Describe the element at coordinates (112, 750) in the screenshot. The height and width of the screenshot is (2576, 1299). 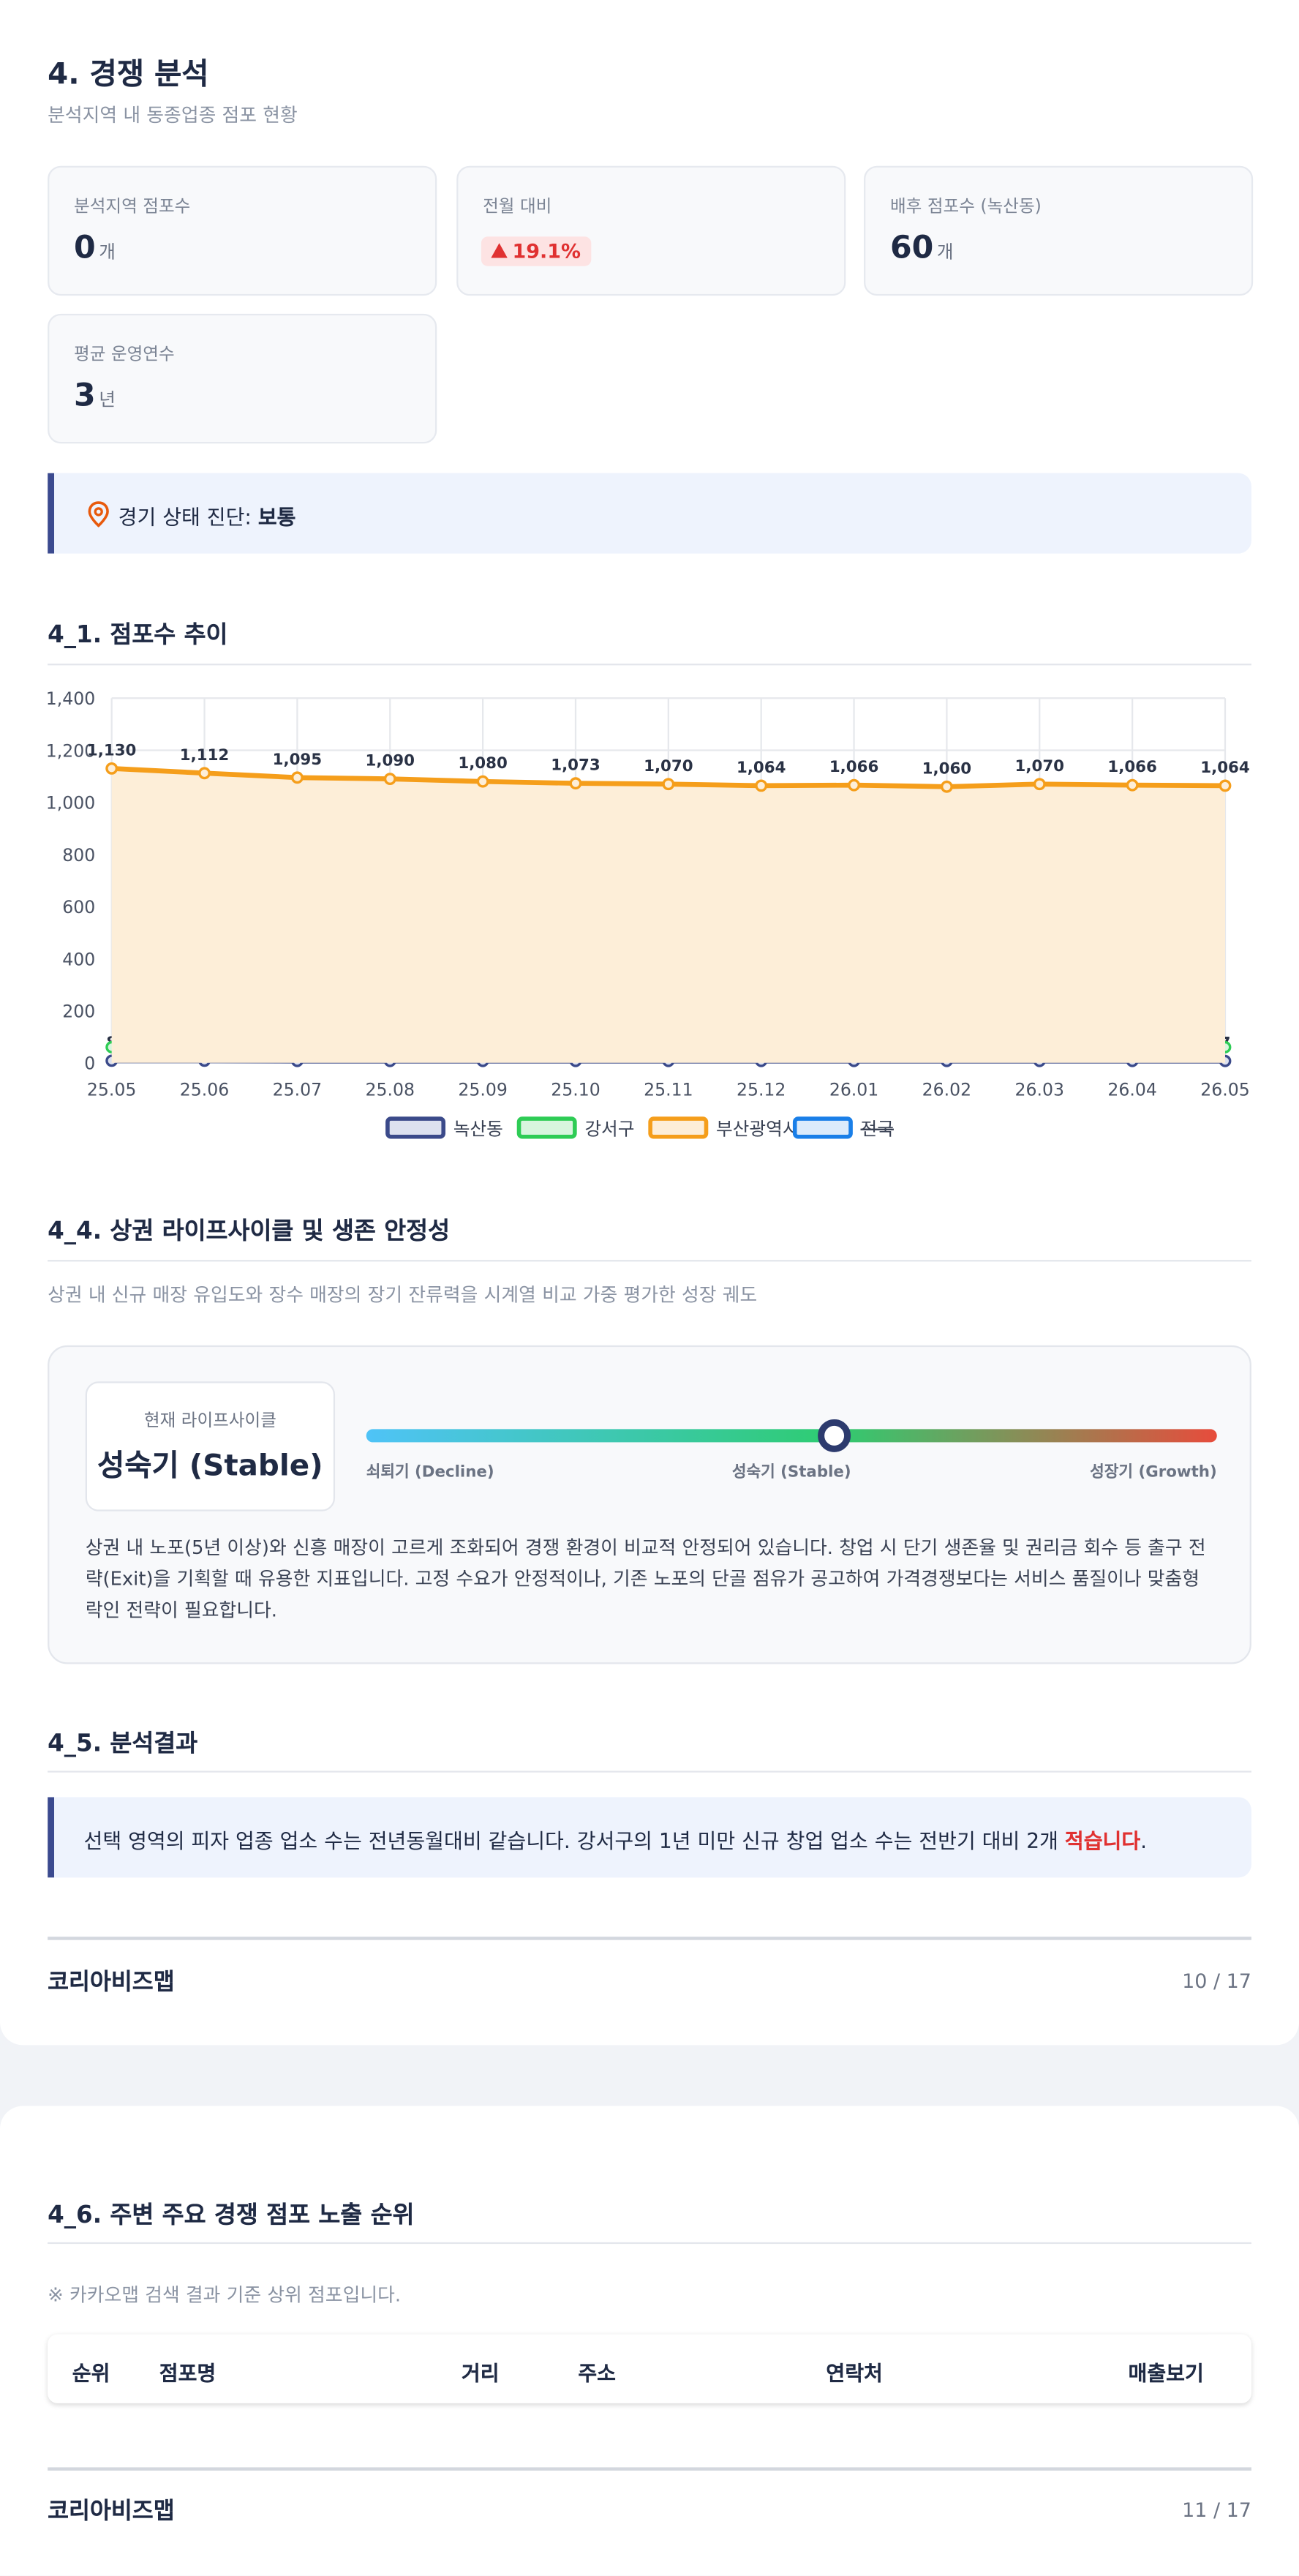
I see `data-label: 1,130` at that location.